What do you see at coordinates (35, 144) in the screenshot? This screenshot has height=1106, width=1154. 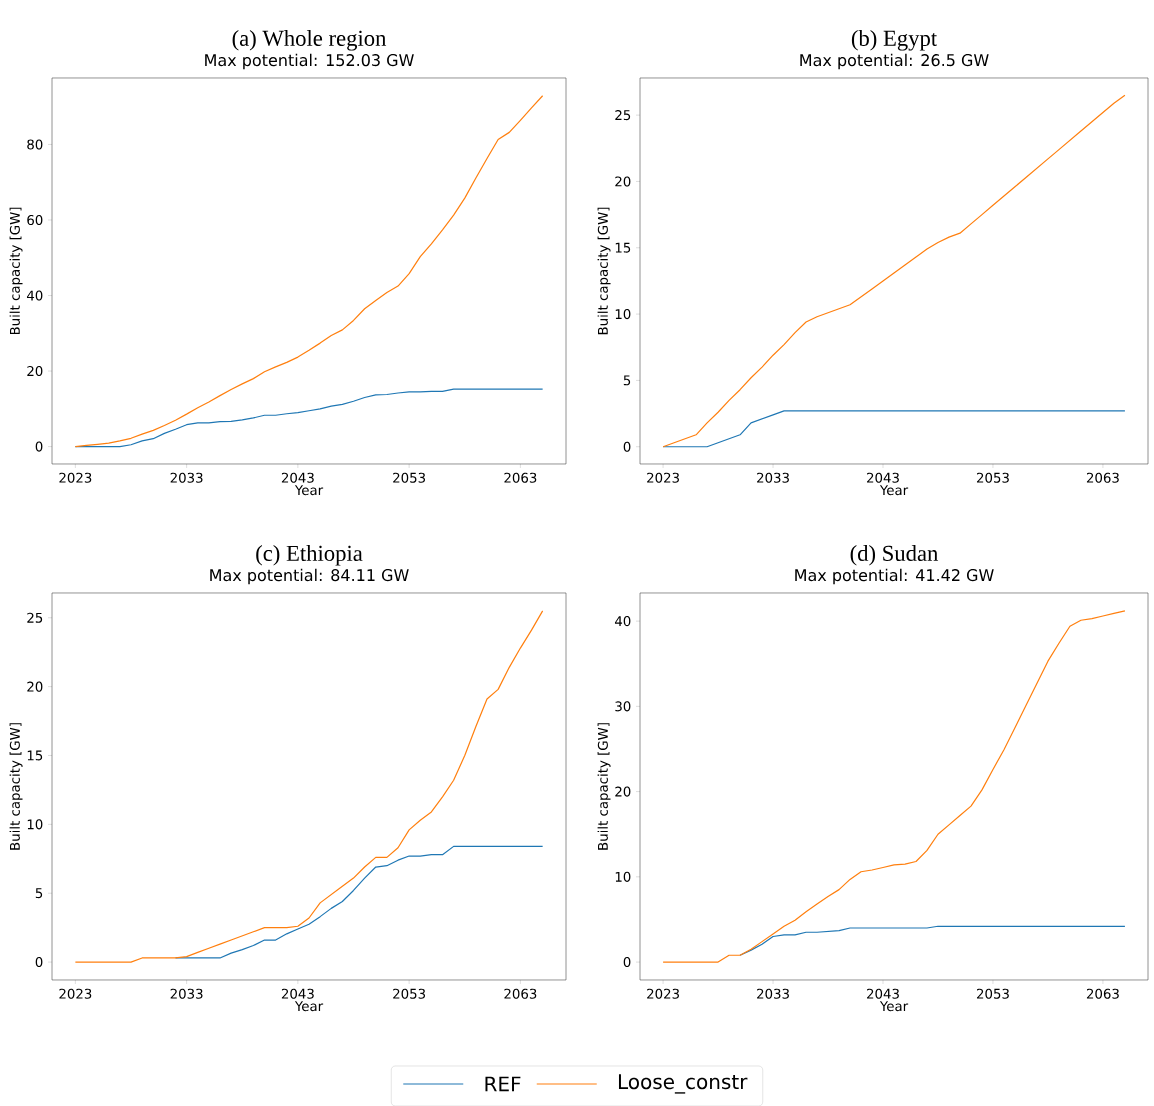 I see `y-tick-label: 80` at bounding box center [35, 144].